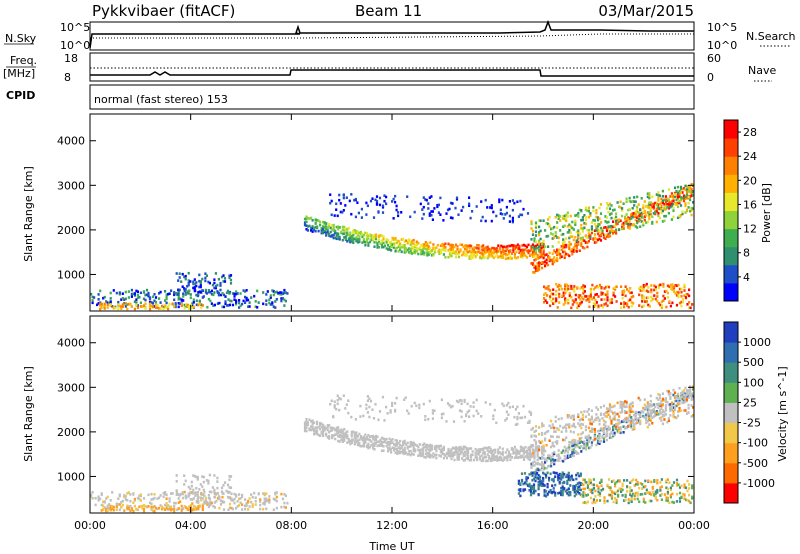 The height and width of the screenshot is (554, 800). I want to click on date-title: 03/Mar/2015, so click(646, 11).